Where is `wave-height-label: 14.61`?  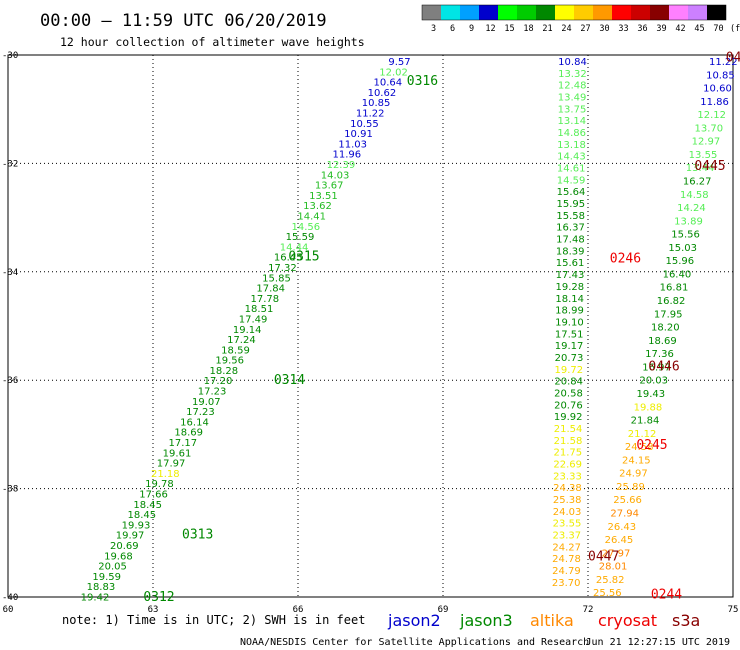
wave-height-label: 14.61 is located at coordinates (571, 169).